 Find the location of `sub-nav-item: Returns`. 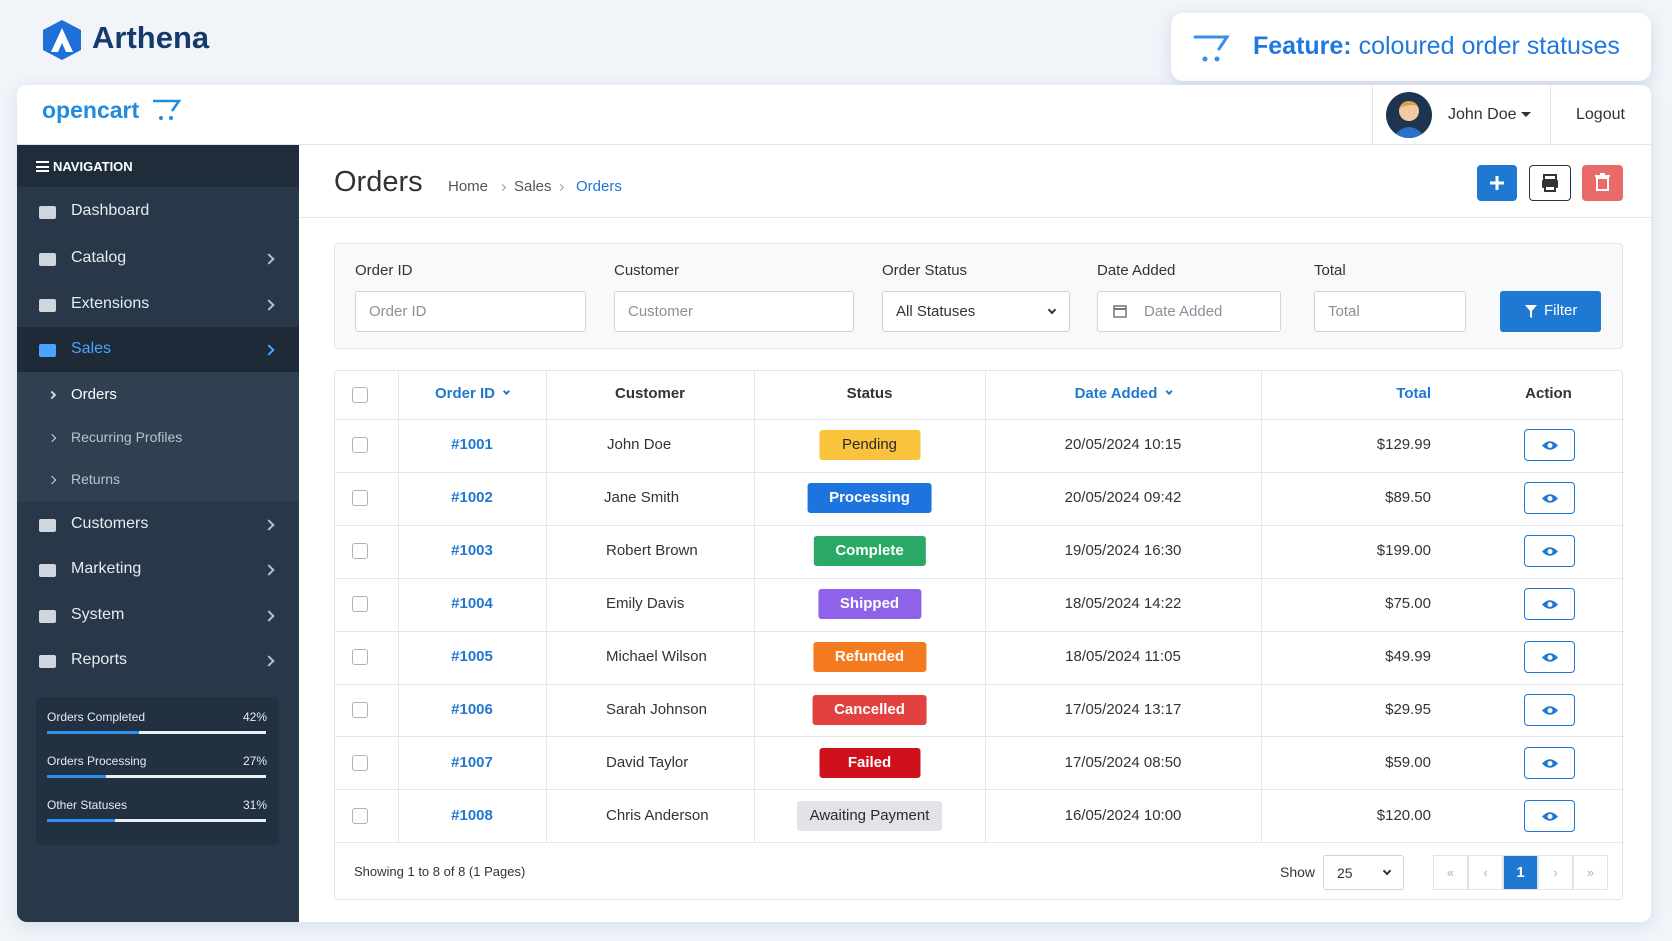

sub-nav-item: Returns is located at coordinates (96, 479).